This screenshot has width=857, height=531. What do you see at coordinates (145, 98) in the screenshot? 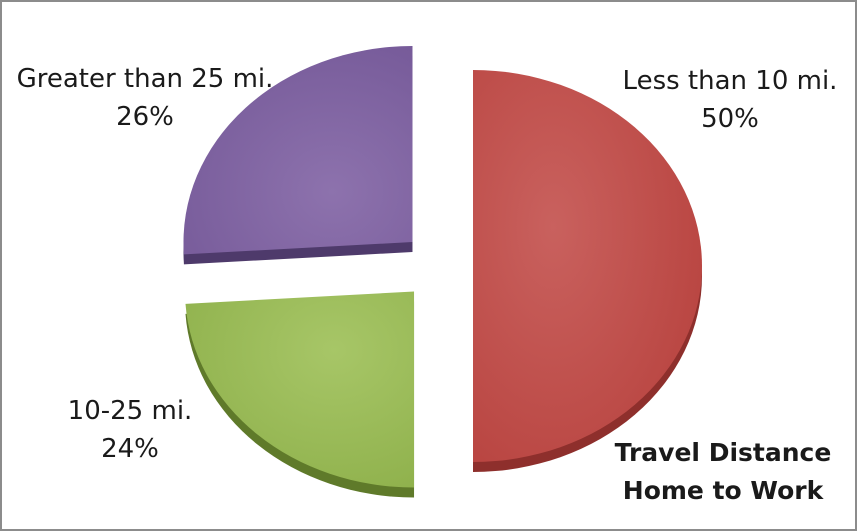
I see `slice-label-greater-than-25: Greater than 25 mi. 26%` at bounding box center [145, 98].